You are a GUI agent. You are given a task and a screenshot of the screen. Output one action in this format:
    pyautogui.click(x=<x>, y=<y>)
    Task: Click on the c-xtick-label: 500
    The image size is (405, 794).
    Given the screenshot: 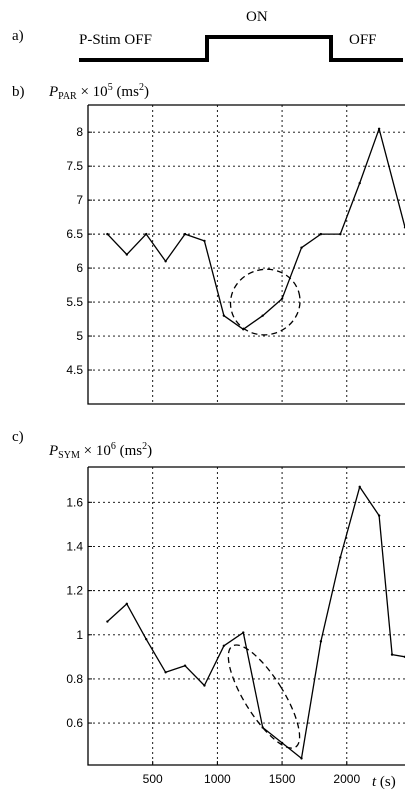 What is the action you would take?
    pyautogui.click(x=153, y=779)
    